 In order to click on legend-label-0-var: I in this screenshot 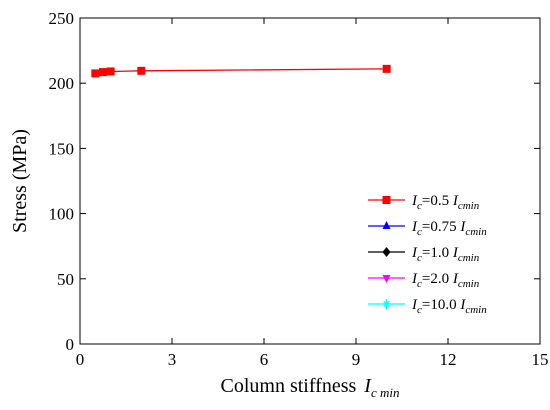, I will do `click(414, 201)`.